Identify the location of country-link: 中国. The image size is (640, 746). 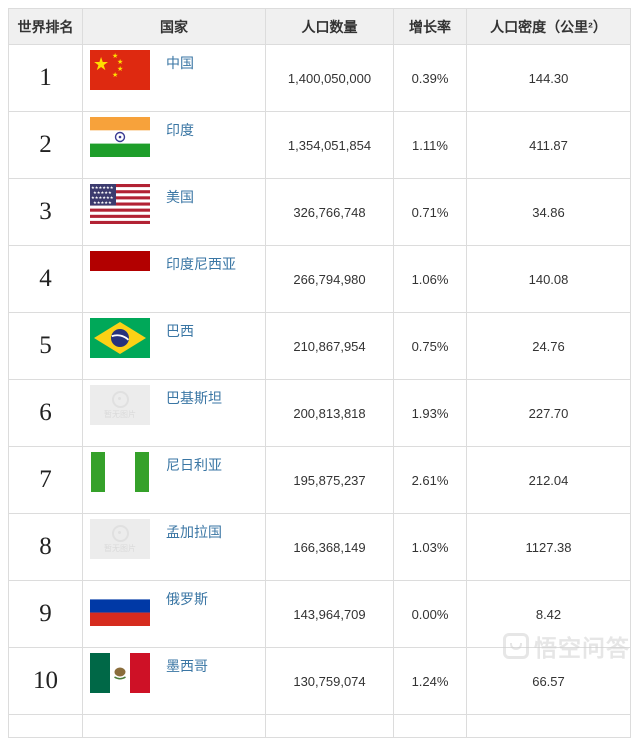
(180, 63).